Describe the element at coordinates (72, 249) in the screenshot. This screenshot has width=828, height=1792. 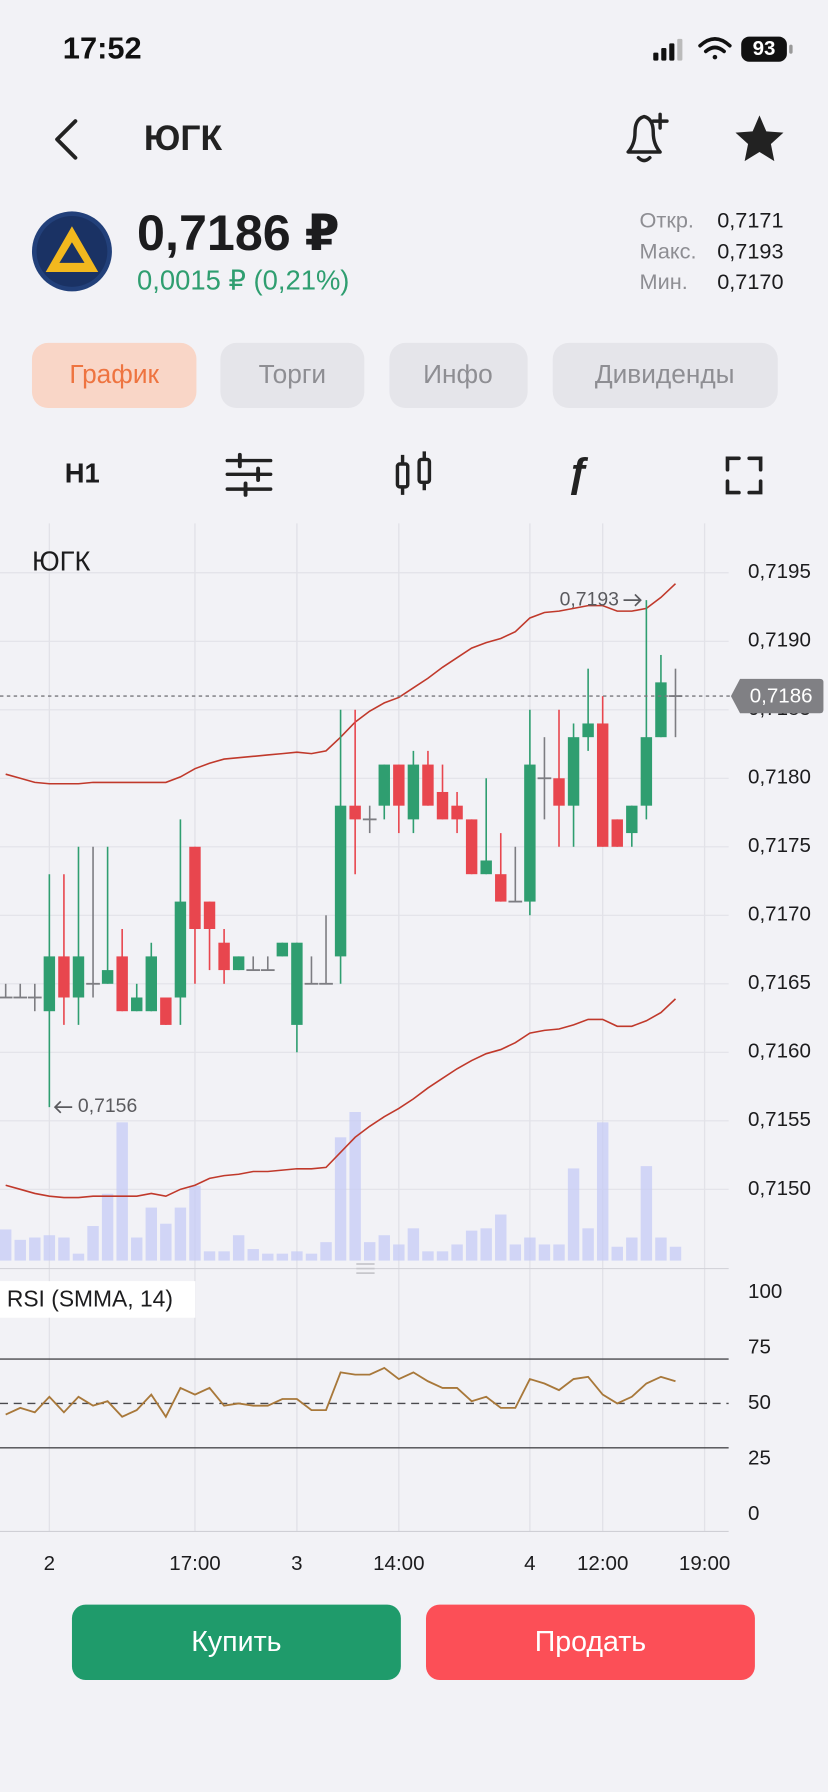
I see `logo-mark` at that location.